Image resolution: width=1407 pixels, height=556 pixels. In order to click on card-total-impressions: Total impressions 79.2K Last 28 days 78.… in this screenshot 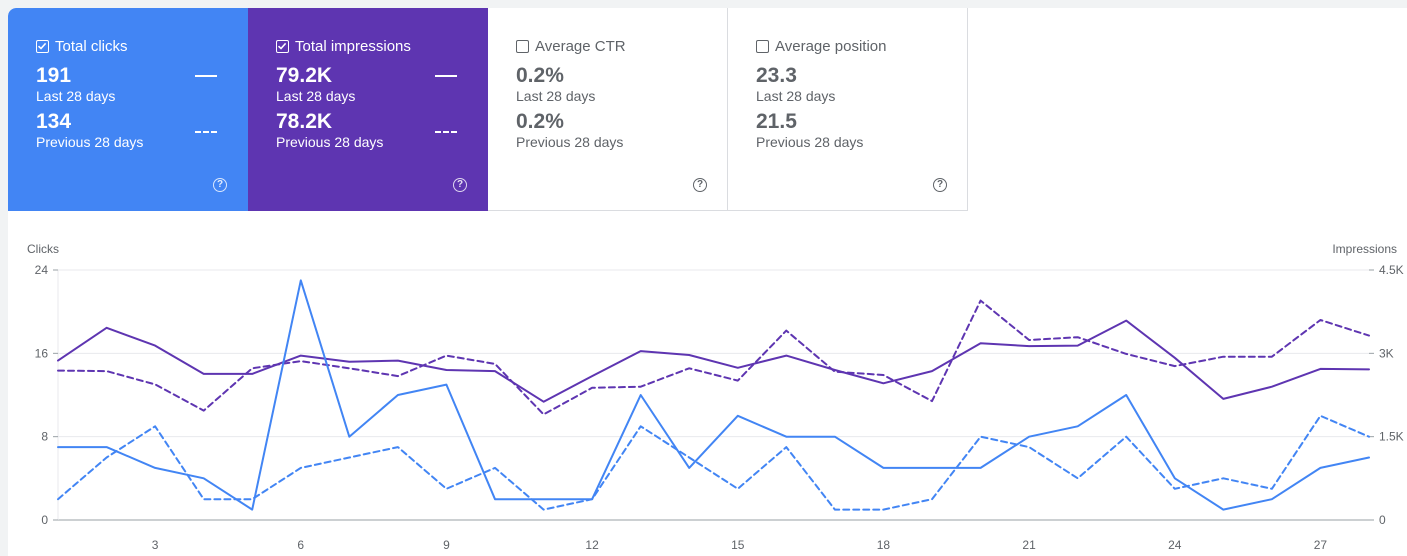, I will do `click(368, 109)`.